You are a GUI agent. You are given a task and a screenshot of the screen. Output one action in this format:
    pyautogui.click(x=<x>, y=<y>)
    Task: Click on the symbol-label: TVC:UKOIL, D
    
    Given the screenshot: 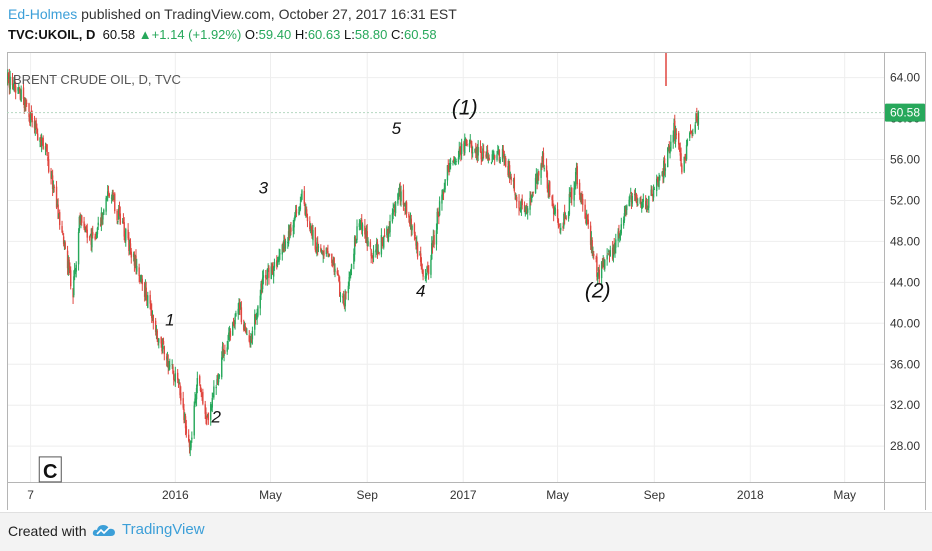 What is the action you would take?
    pyautogui.click(x=52, y=34)
    